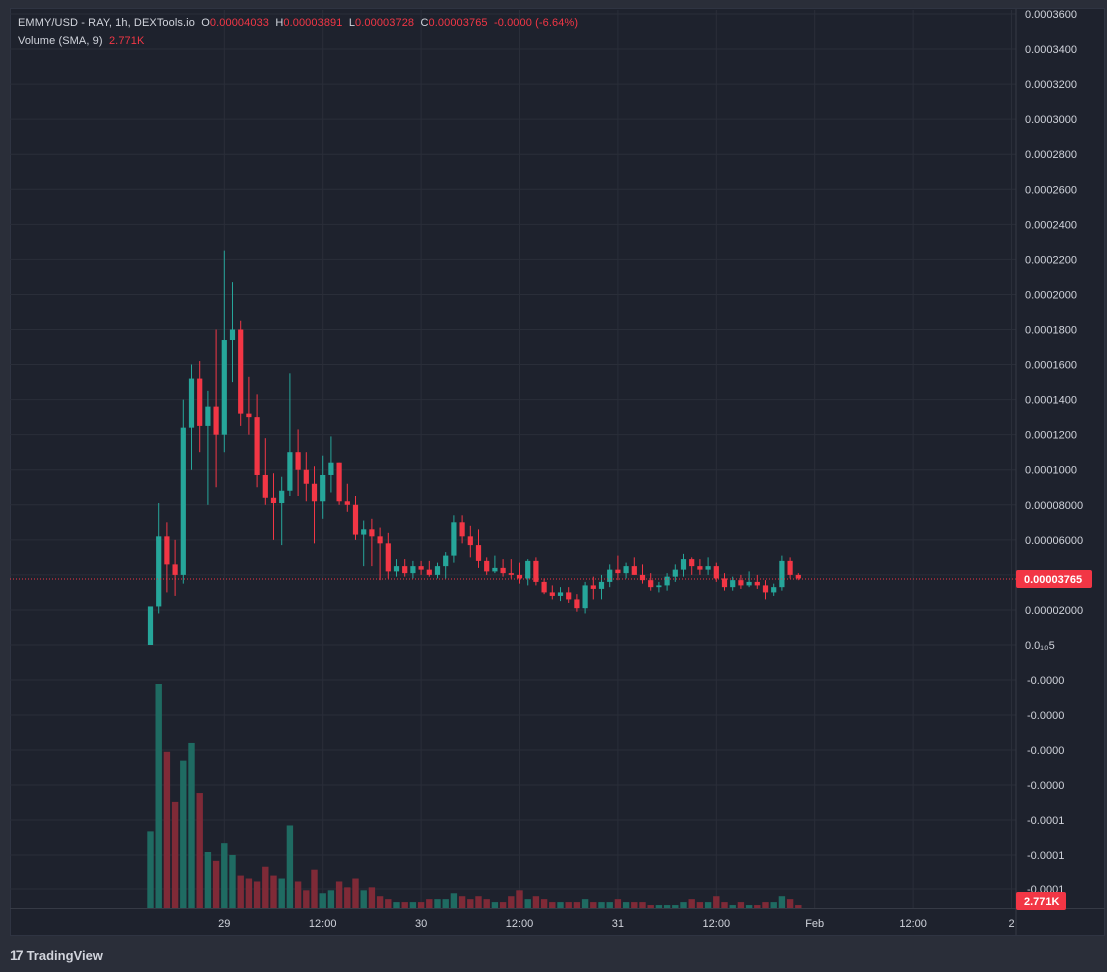  I want to click on last-price-marker, so click(1054, 579).